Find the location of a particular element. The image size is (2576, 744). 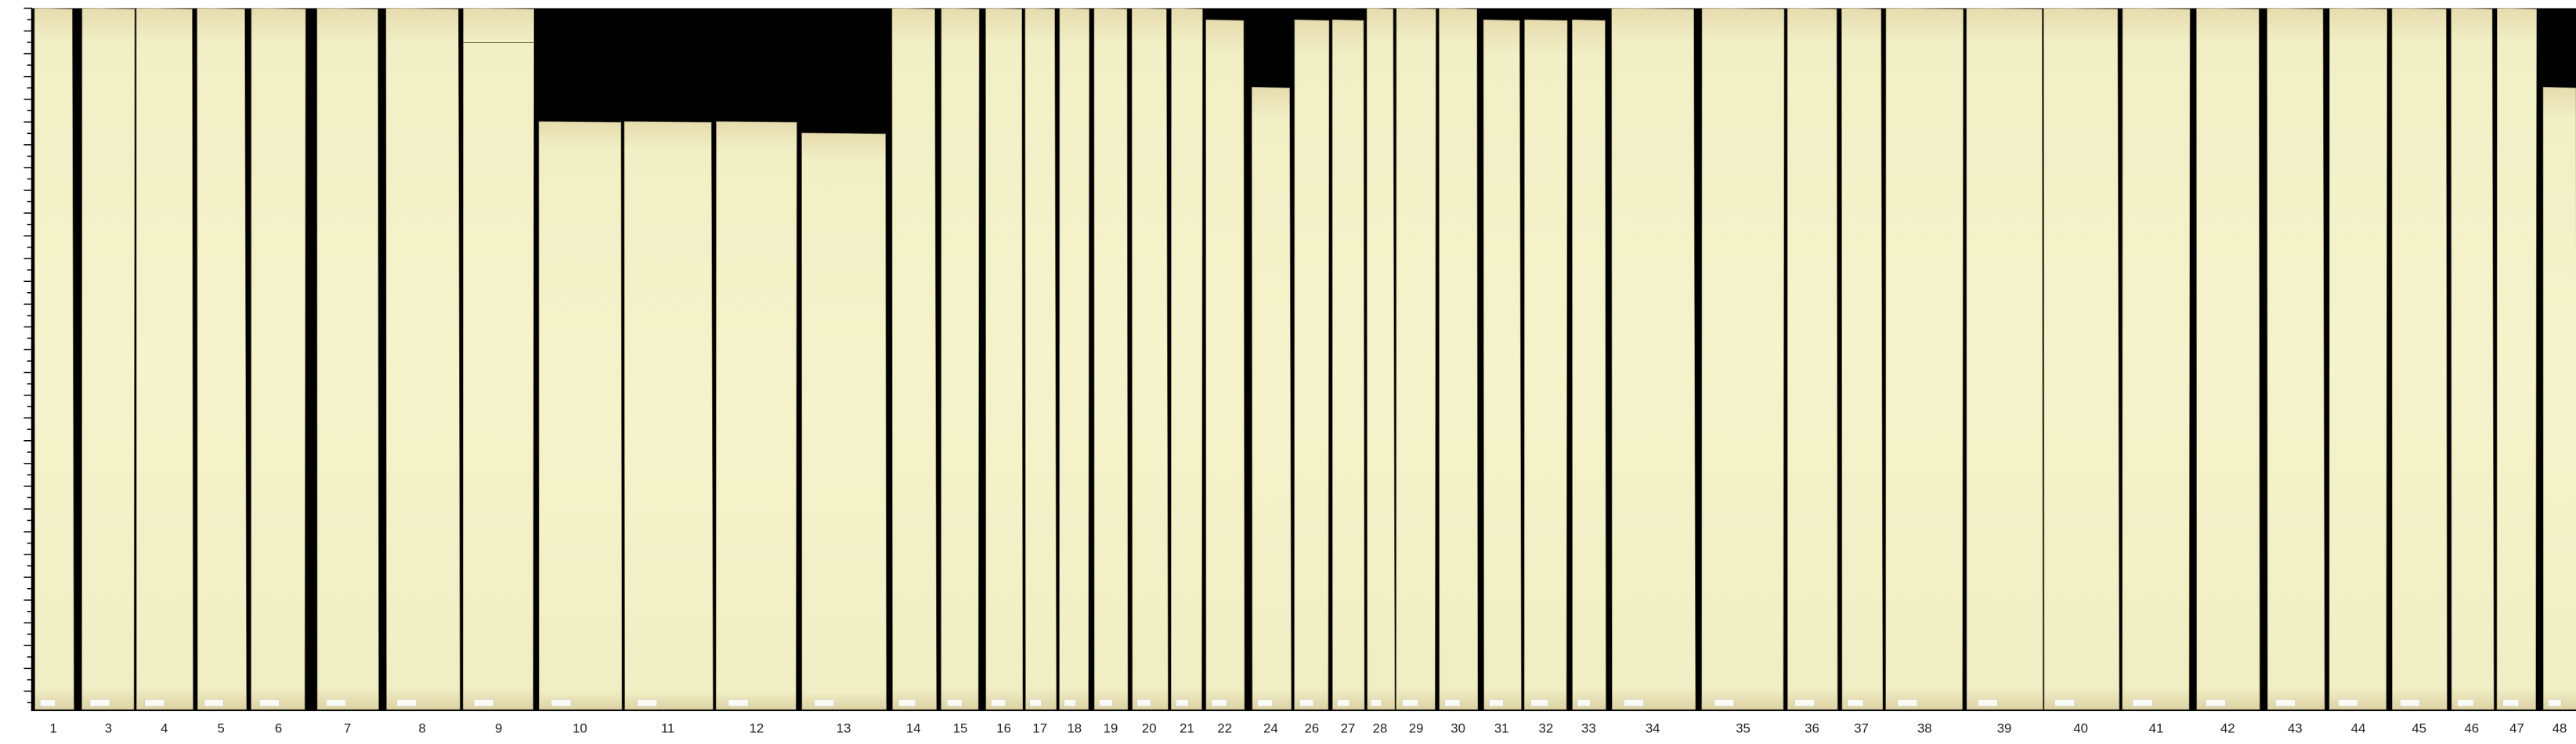

strip-number-label: 22 is located at coordinates (1224, 728).